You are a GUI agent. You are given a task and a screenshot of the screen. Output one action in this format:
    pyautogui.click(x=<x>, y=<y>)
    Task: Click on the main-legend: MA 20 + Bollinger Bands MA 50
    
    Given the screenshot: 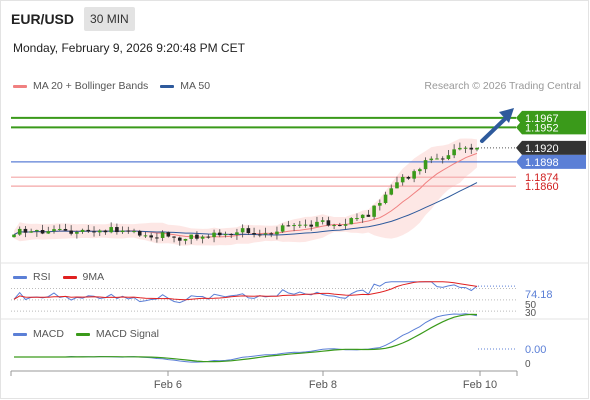 What is the action you would take?
    pyautogui.click(x=117, y=86)
    